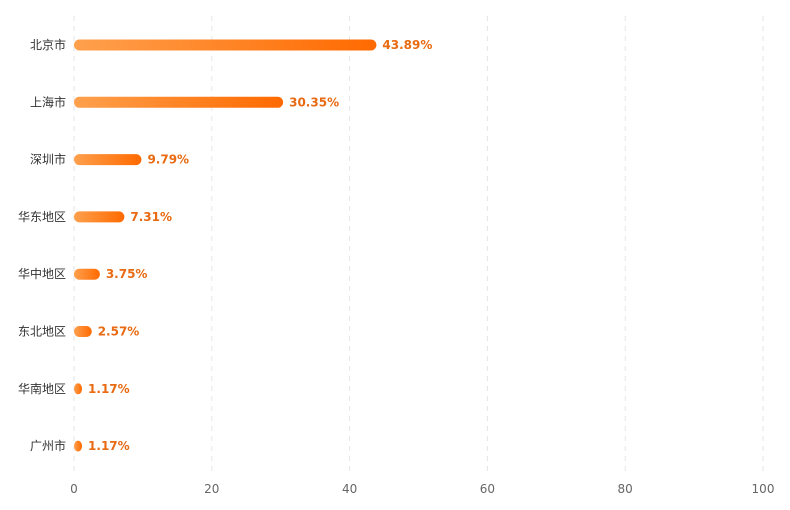 This screenshot has height=510, width=790. I want to click on data-label: 7.31%, so click(151, 217).